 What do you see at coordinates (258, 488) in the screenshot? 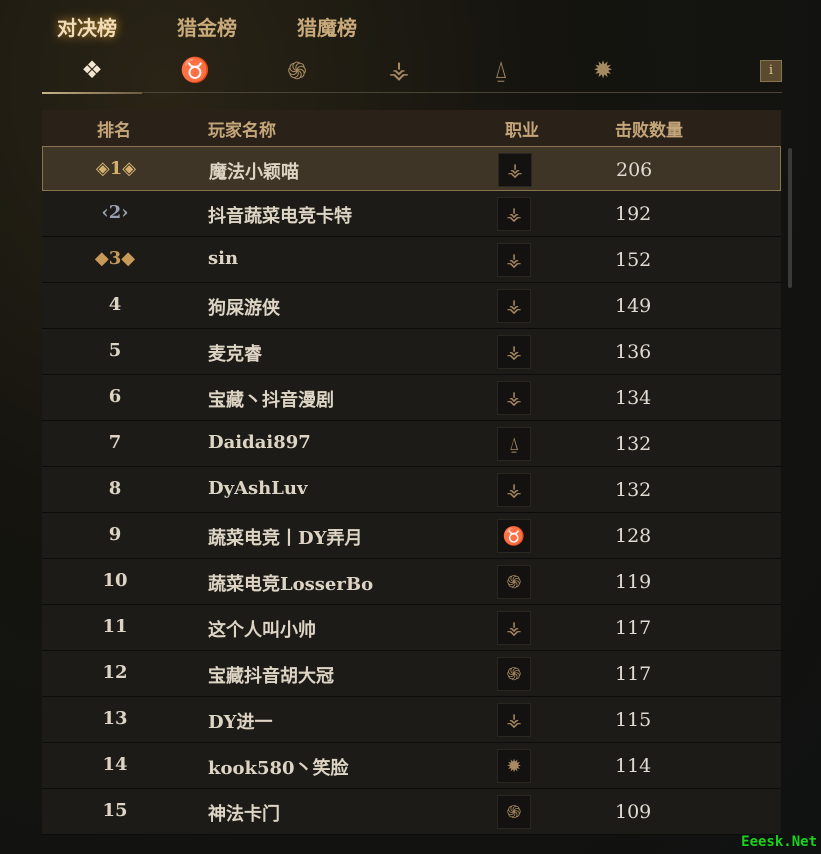
I see `player-name: DyAshLuv` at bounding box center [258, 488].